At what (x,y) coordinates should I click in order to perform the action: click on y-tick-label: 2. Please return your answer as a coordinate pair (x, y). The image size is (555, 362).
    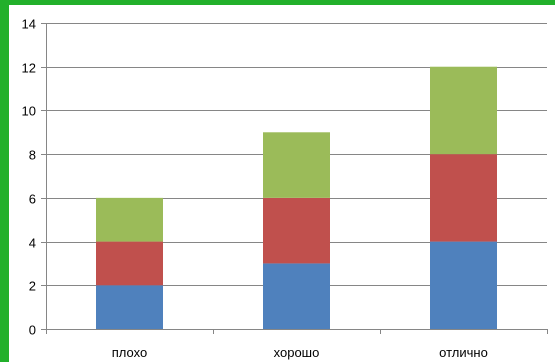
    Looking at the image, I should click on (32, 286).